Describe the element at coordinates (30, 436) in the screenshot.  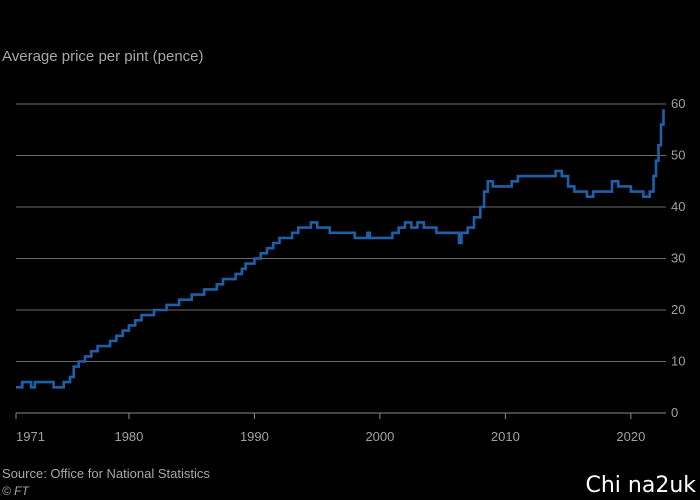
I see `x-tick-label-1971: 1971` at that location.